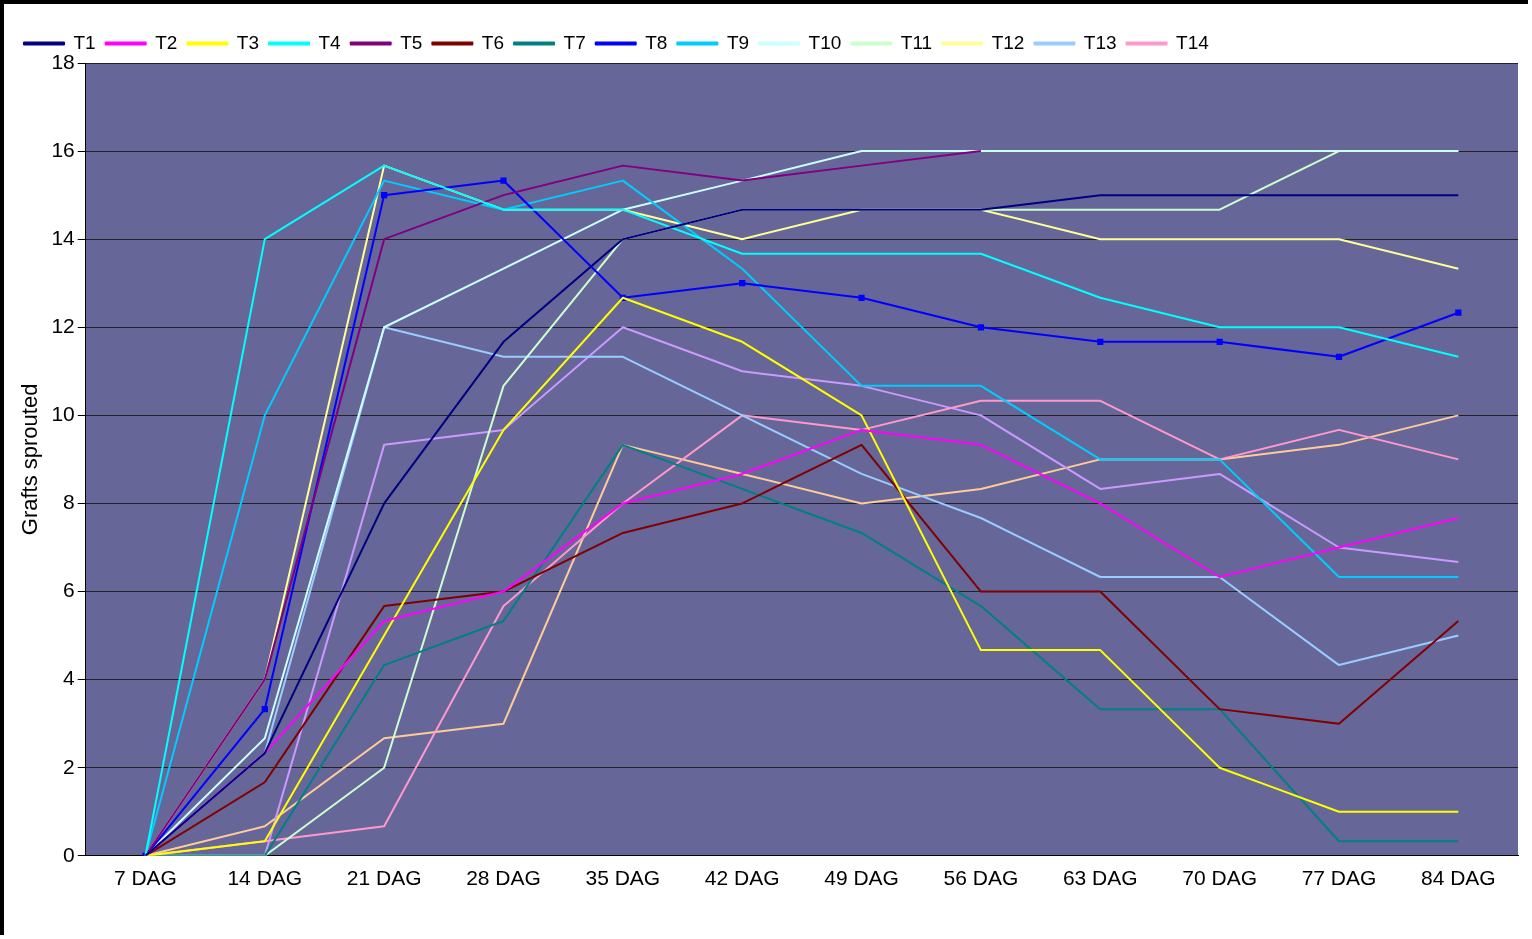 The height and width of the screenshot is (939, 1532). I want to click on legend-label: T14, so click(1193, 42).